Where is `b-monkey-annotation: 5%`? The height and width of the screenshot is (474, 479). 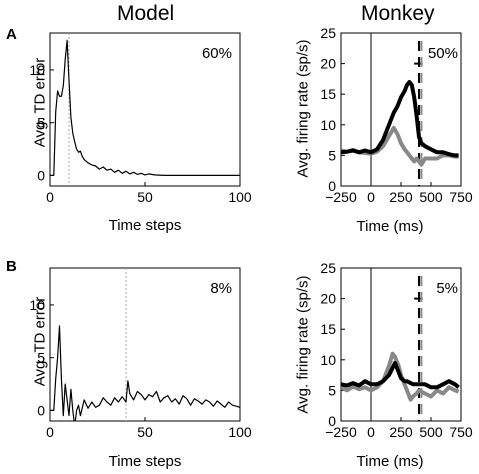 b-monkey-annotation: 5% is located at coordinates (447, 288).